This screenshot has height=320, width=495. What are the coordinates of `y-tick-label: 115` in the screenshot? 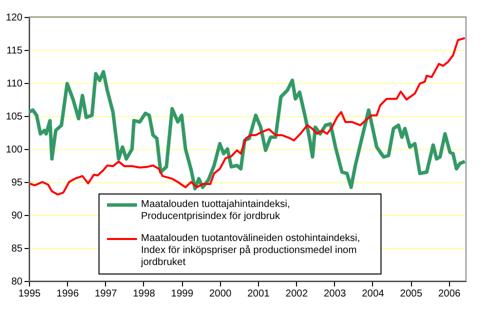 It's located at (14, 51).